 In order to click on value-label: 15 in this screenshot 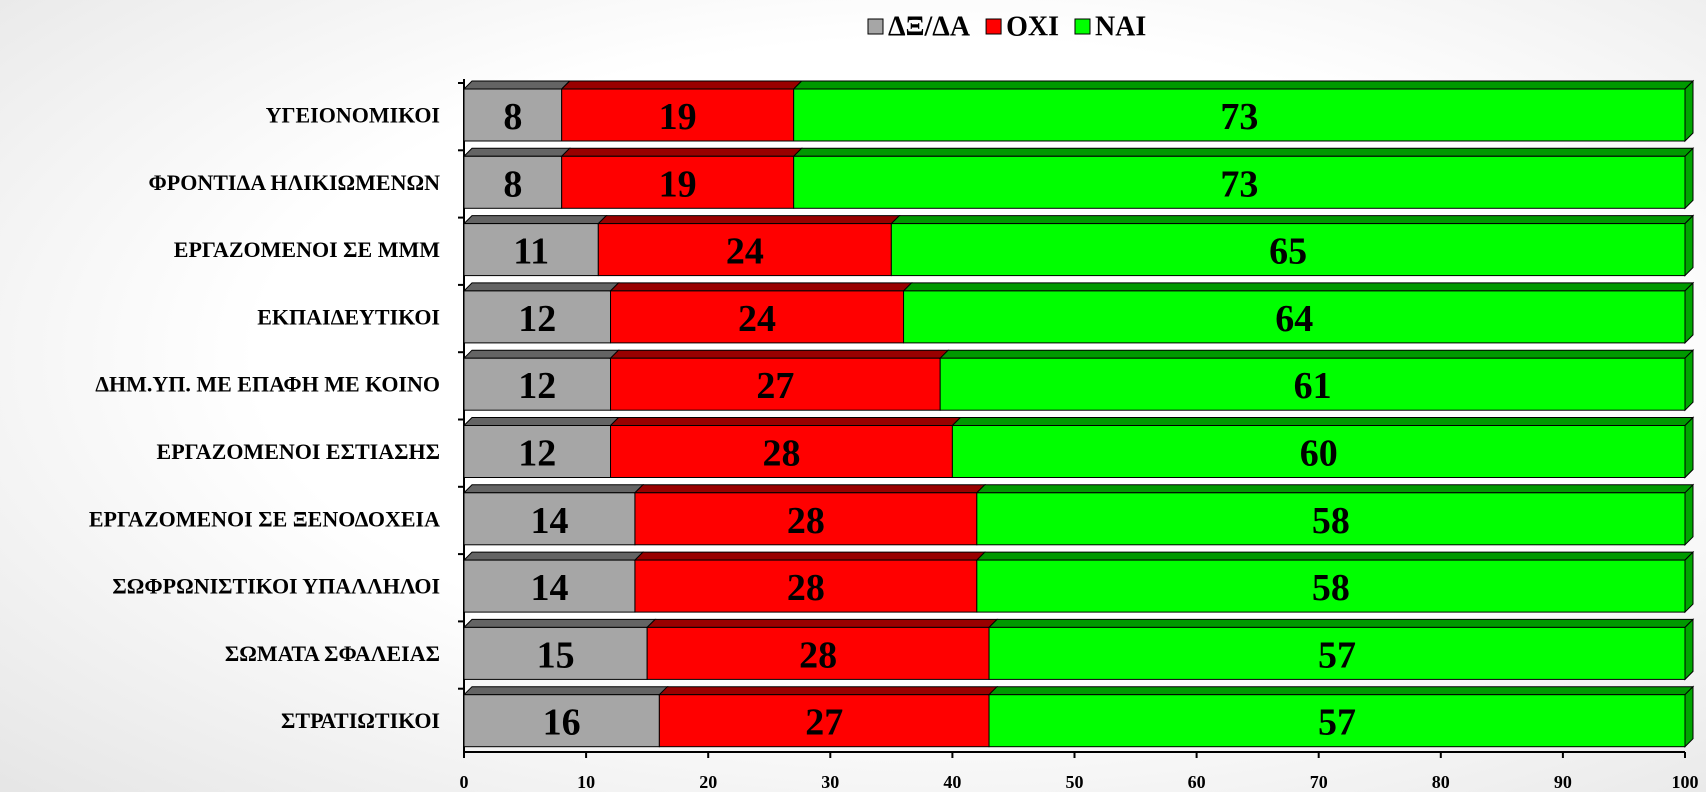, I will do `click(556, 655)`.